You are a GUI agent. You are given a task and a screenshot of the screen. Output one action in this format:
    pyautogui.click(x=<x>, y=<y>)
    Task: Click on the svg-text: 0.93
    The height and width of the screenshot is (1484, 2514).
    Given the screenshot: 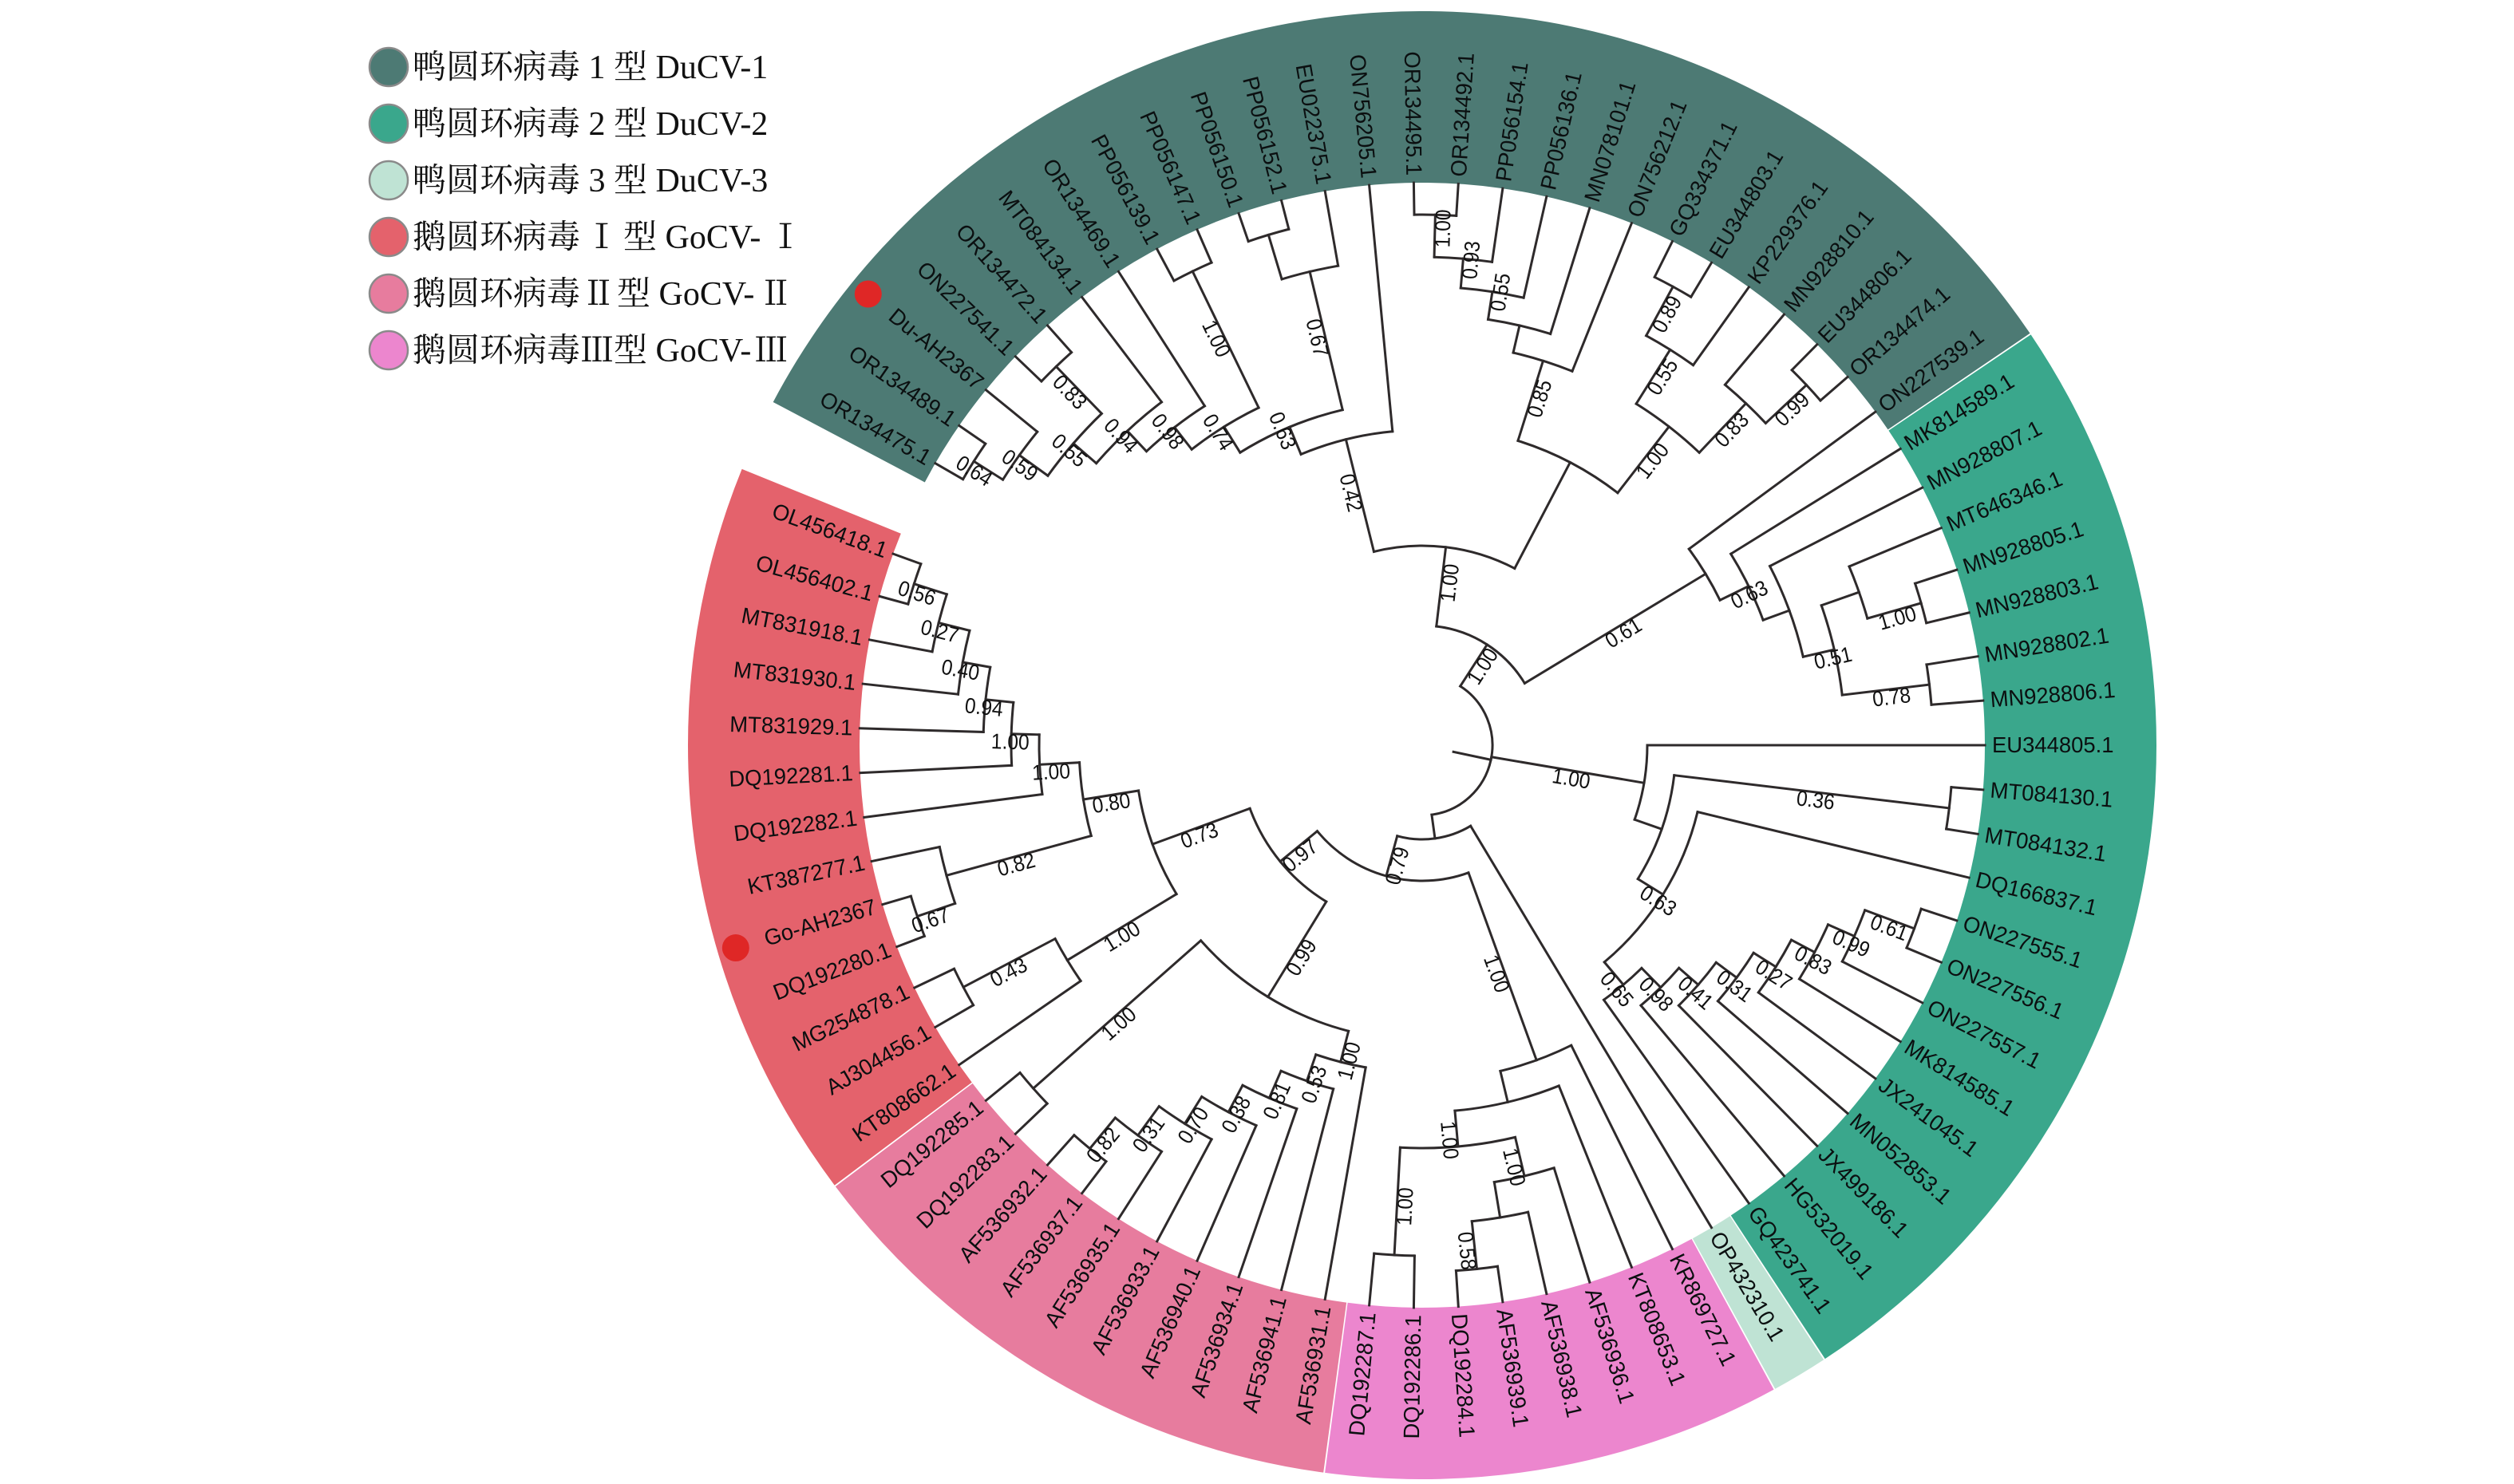 What is the action you would take?
    pyautogui.click(x=1470, y=260)
    